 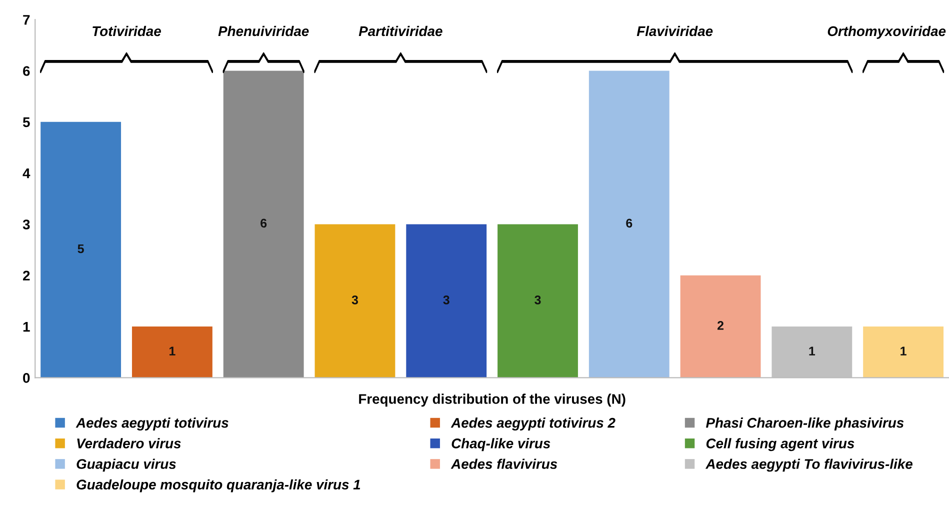 I want to click on x-axis-title: Frequency distribution of the viruses (N), so click(x=492, y=400).